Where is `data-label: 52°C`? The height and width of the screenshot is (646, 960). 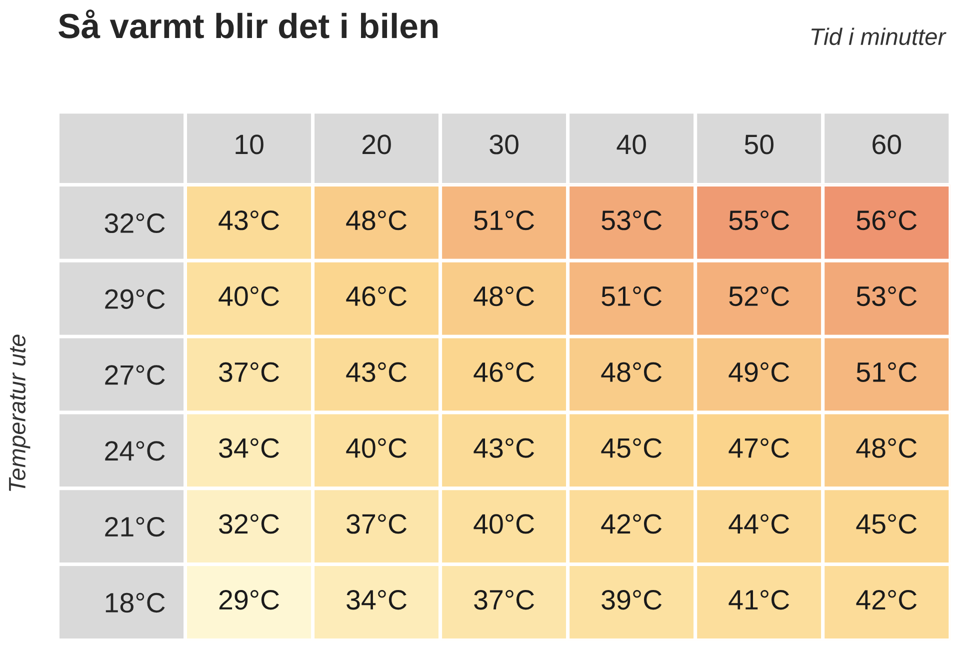 data-label: 52°C is located at coordinates (759, 296).